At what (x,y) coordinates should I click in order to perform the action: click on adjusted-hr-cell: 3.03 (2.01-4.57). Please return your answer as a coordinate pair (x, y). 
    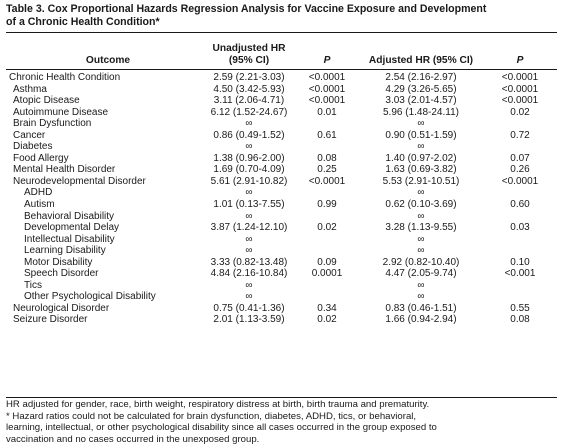
    Looking at the image, I should click on (421, 101).